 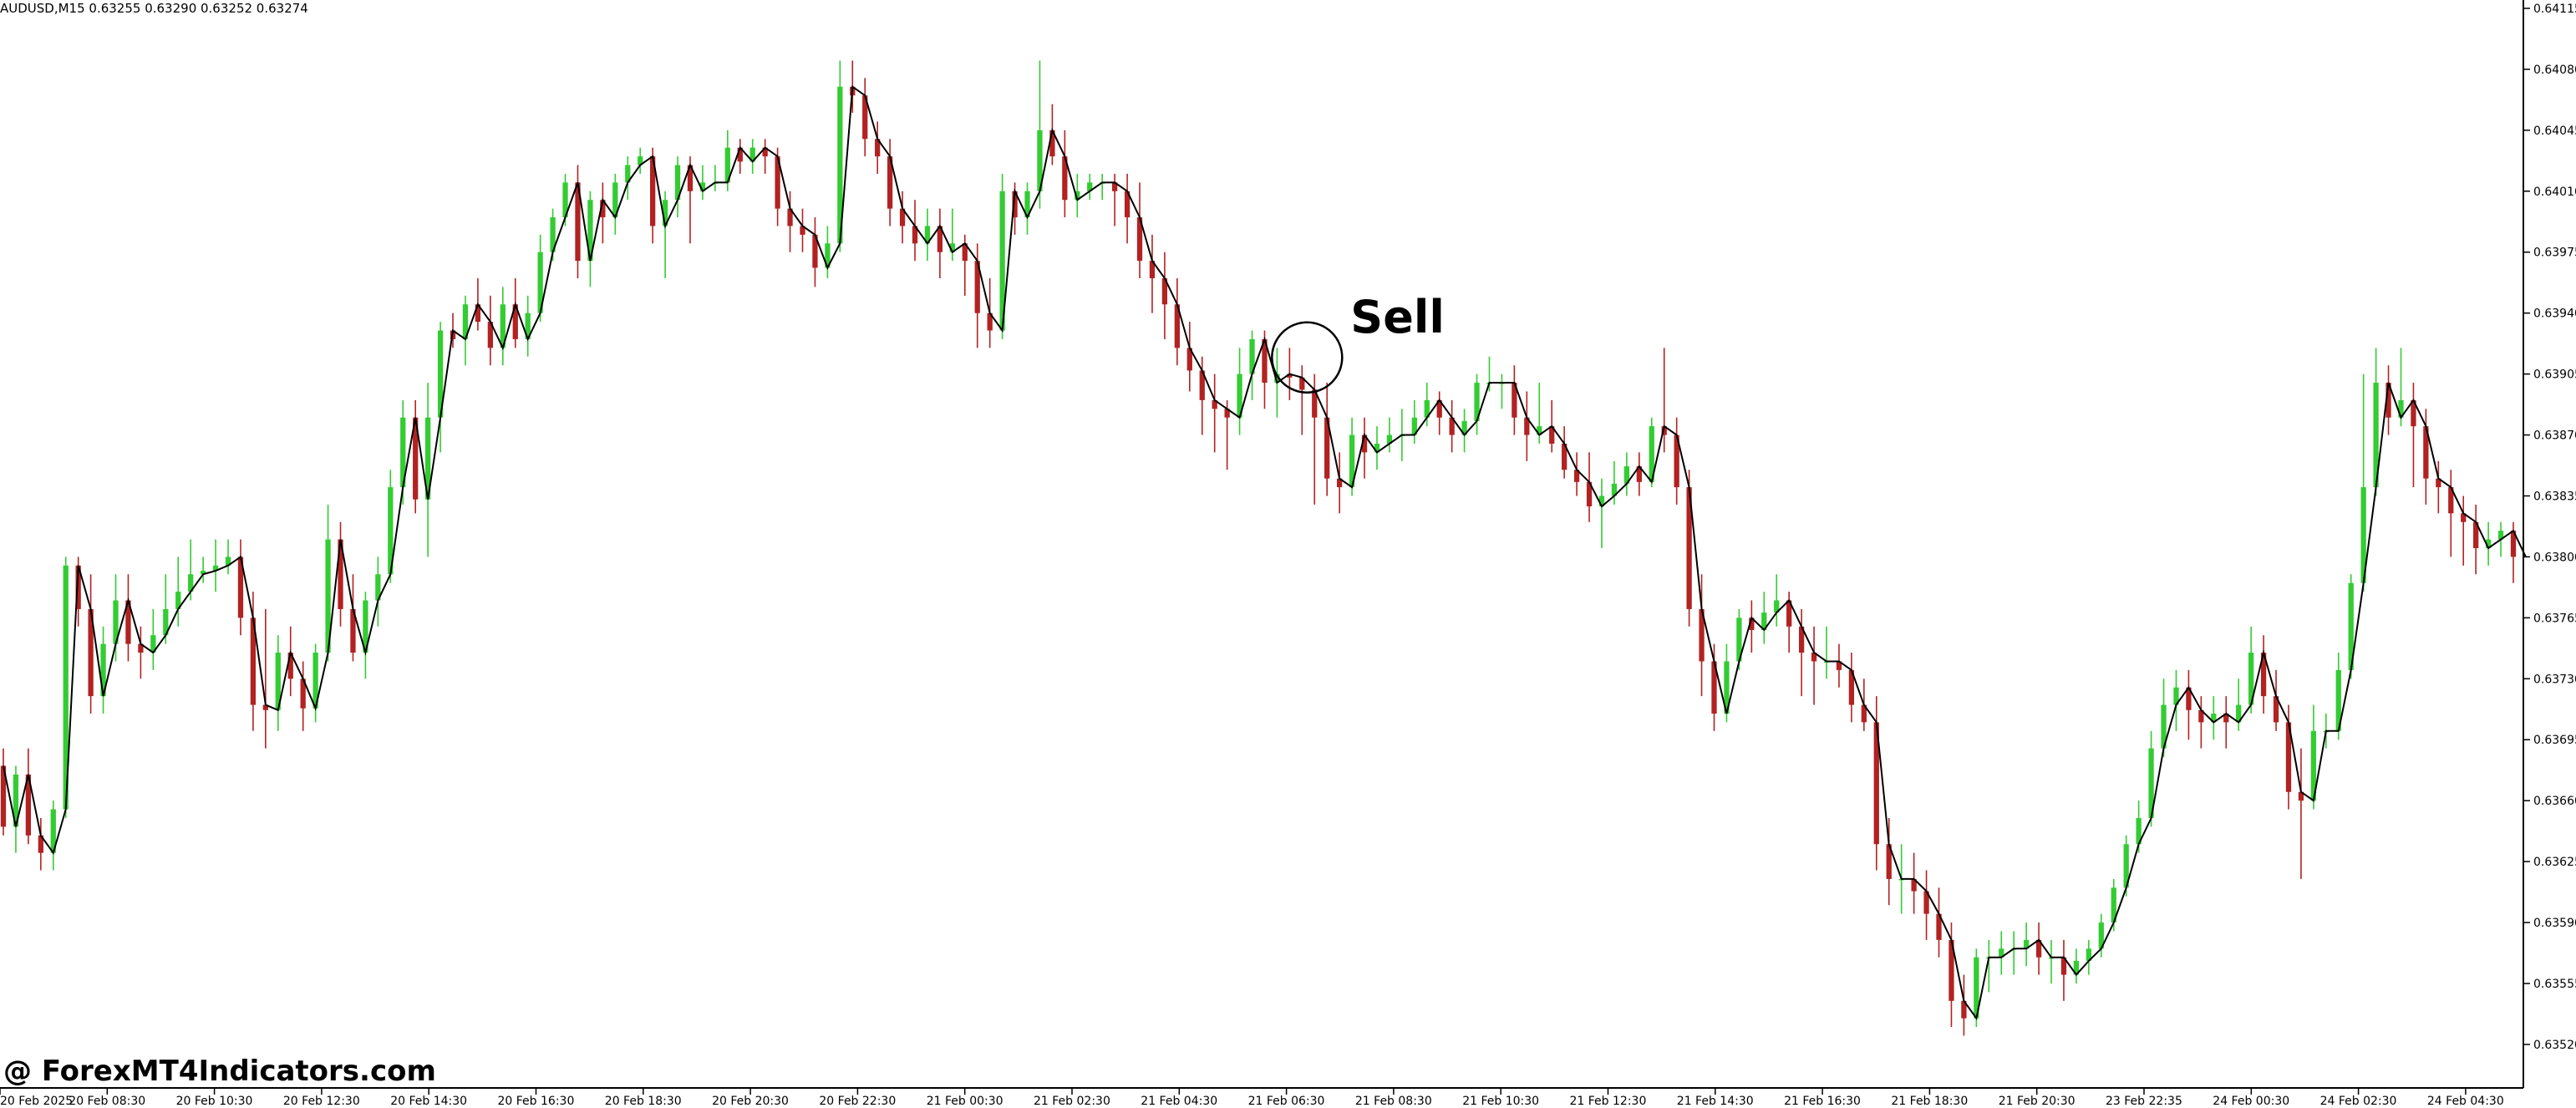 What do you see at coordinates (1307, 357) in the screenshot?
I see `sell-signal-circle` at bounding box center [1307, 357].